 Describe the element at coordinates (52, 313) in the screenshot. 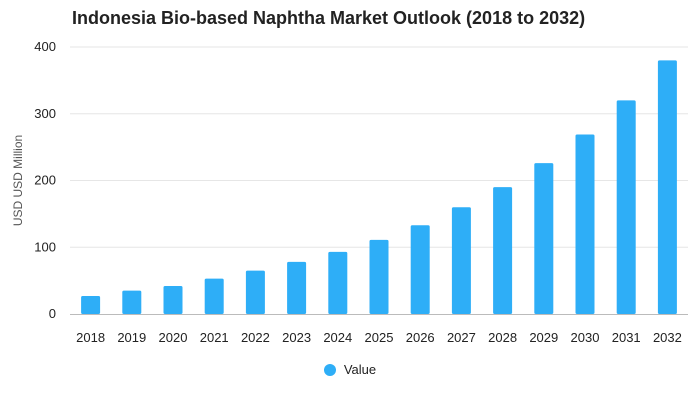

I see `y-tick-label: 0` at that location.